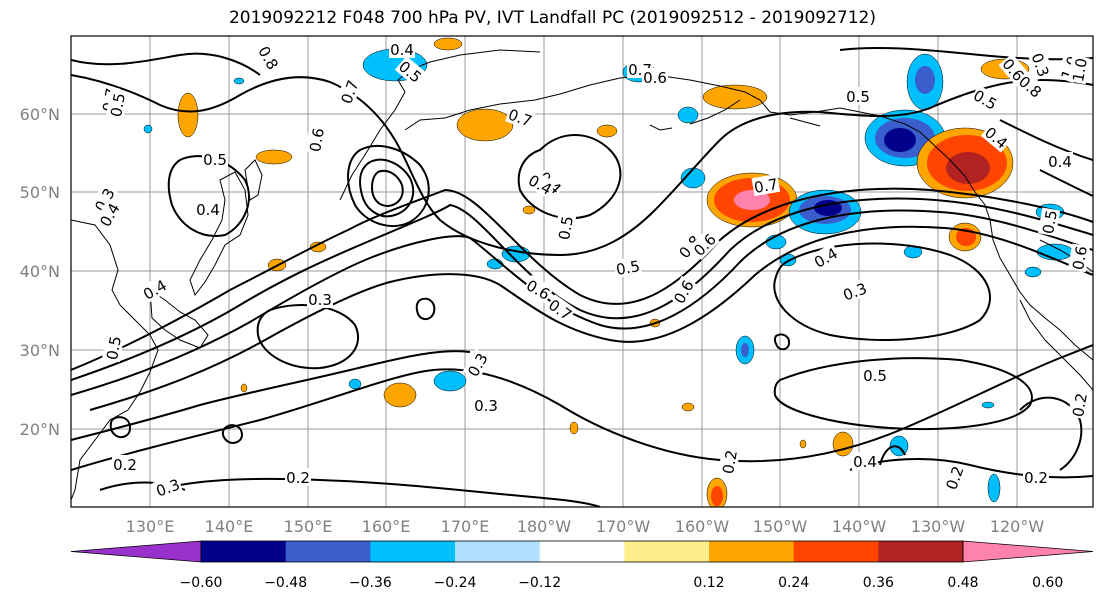  What do you see at coordinates (623, 526) in the screenshot?
I see `lon-label: 170°W` at bounding box center [623, 526].